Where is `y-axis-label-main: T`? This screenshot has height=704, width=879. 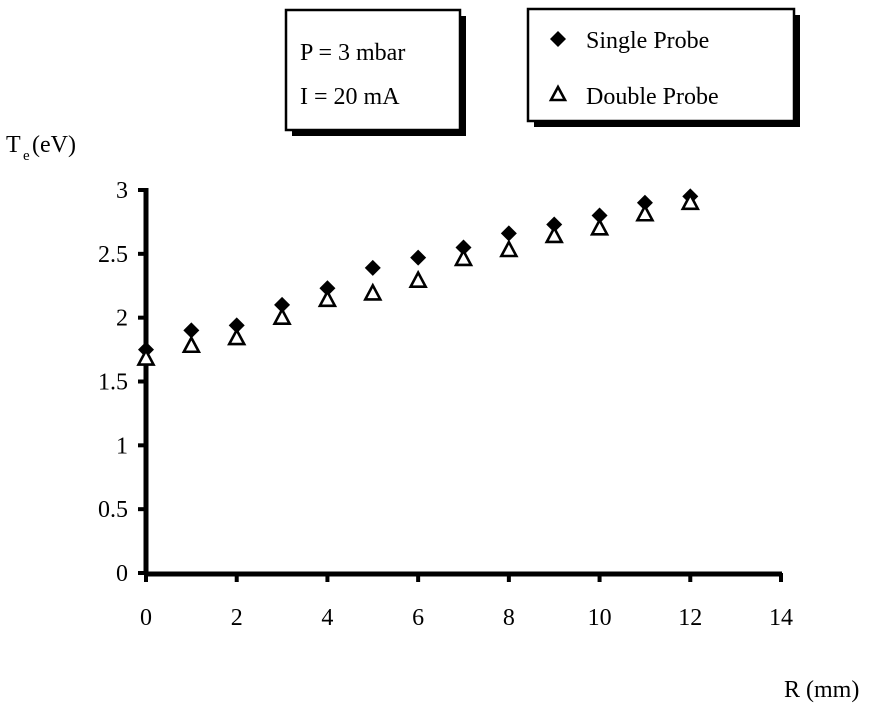 y-axis-label-main: T is located at coordinates (13, 145).